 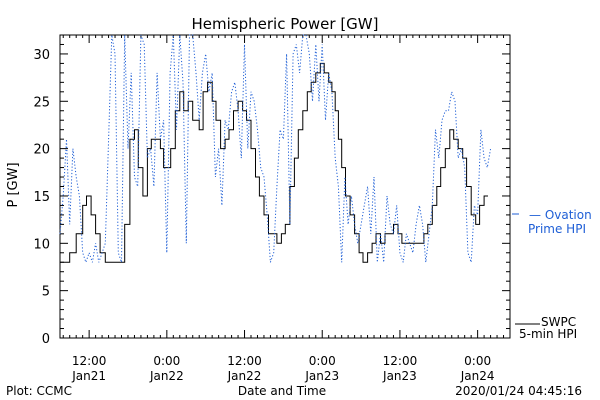 I want to click on y-tick-label: 5, so click(x=46, y=292).